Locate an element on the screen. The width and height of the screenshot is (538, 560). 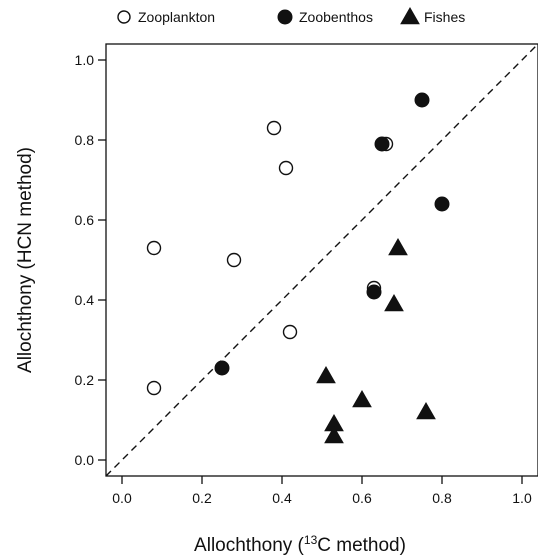
x-axis-label-superscript: 13 is located at coordinates (311, 540).